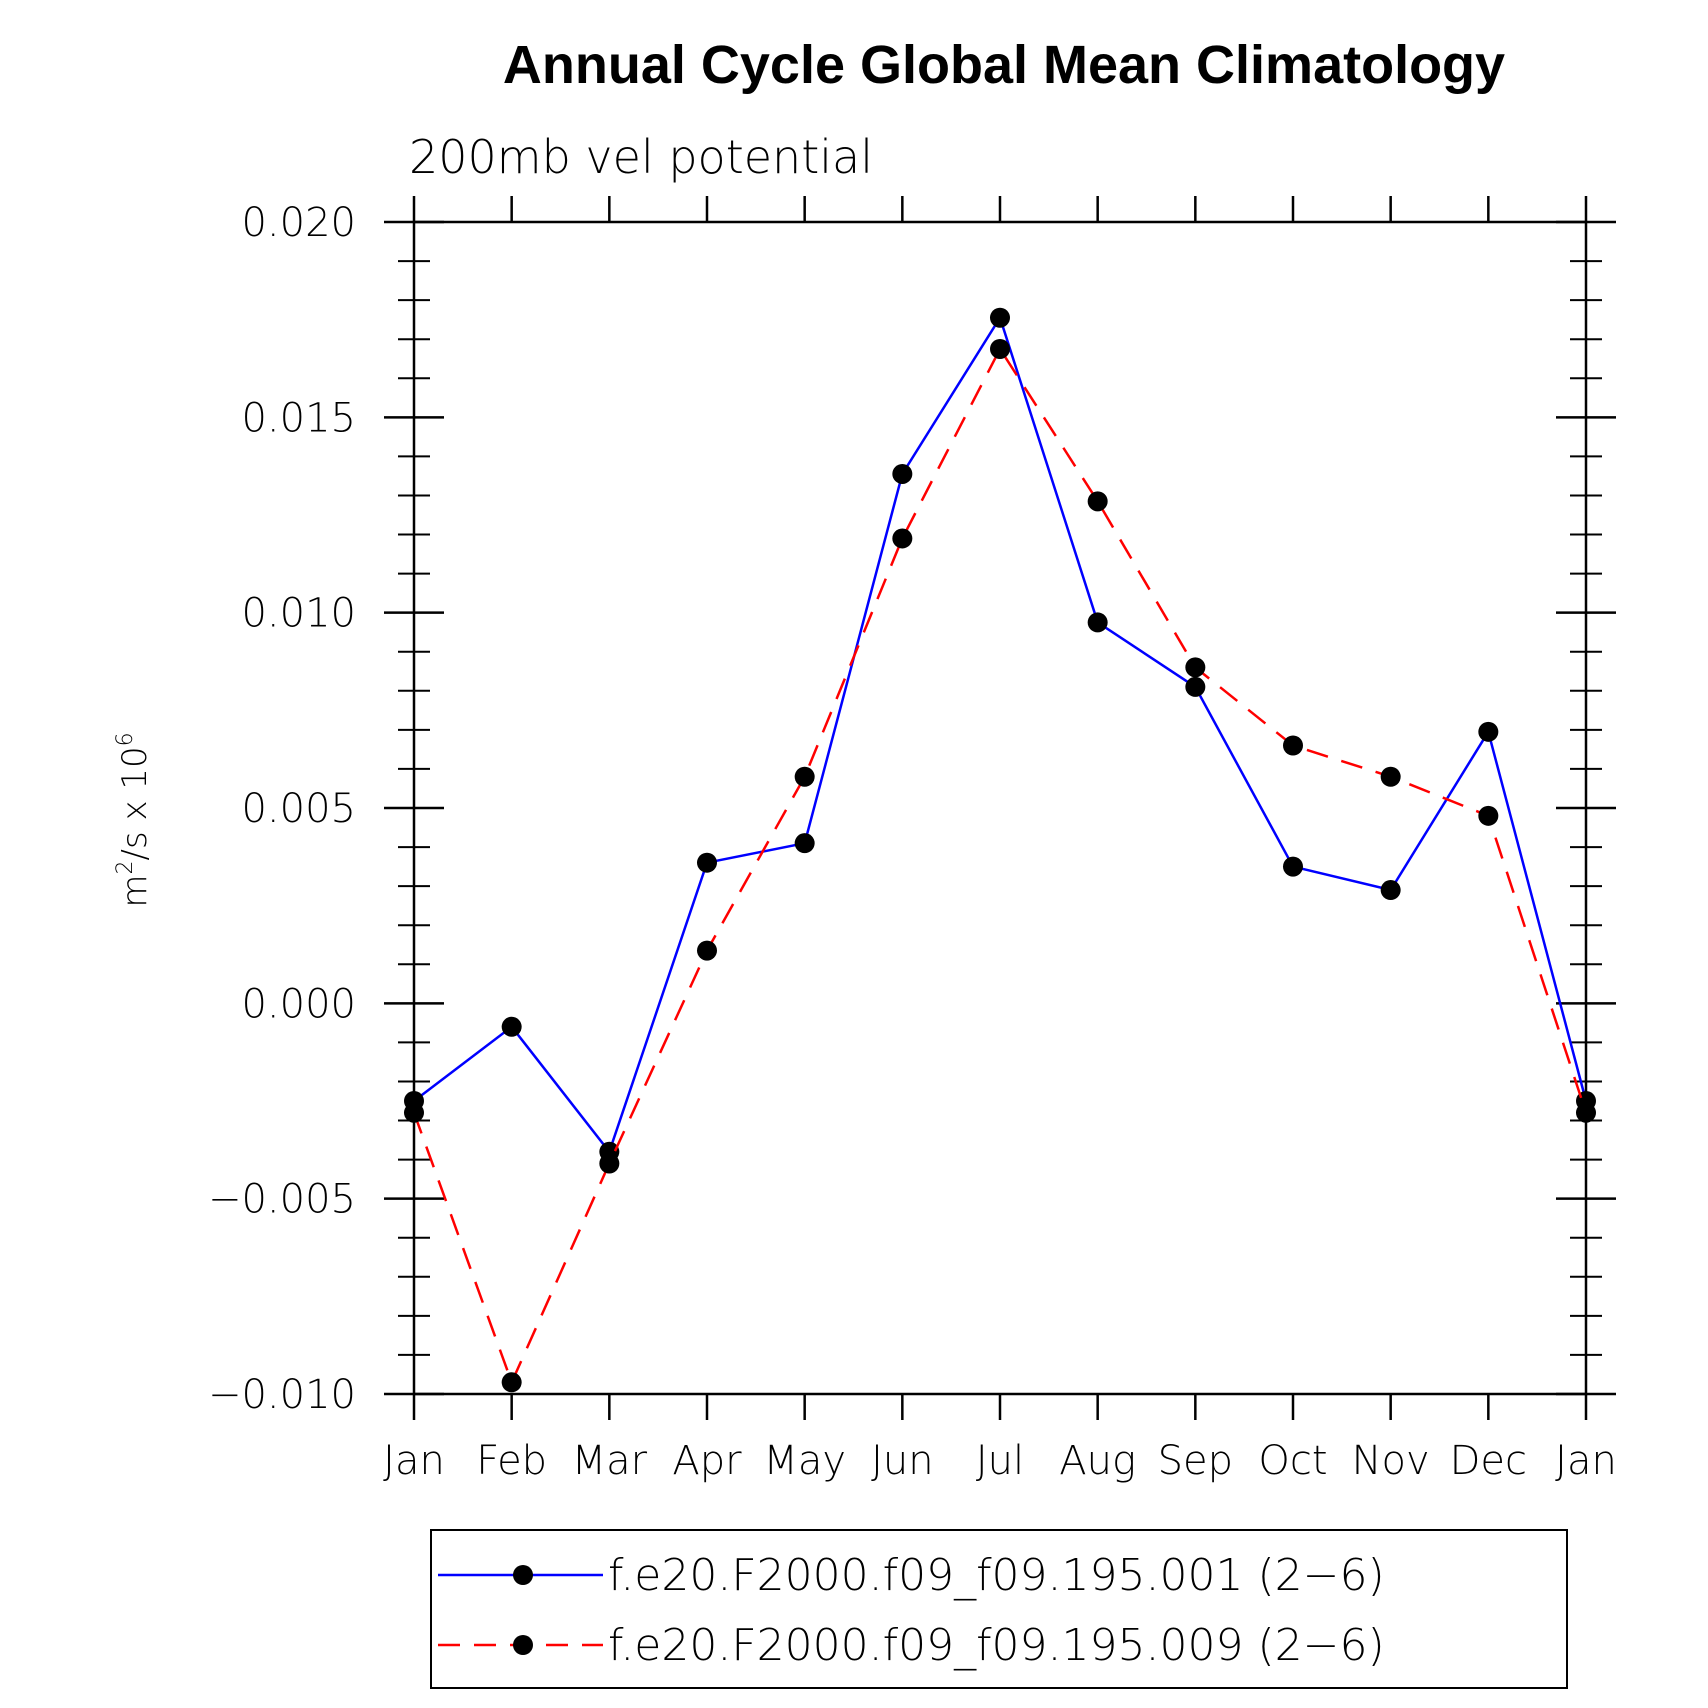 Image resolution: width=1708 pixels, height=1708 pixels. Describe the element at coordinates (282, 1395) in the screenshot. I see `y-tick-label: −0.010` at that location.